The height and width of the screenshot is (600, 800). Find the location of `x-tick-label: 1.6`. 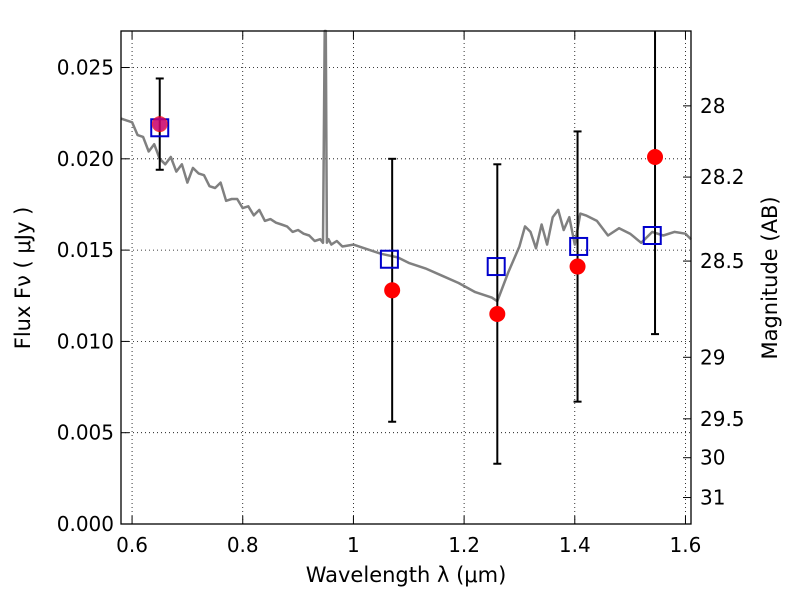

x-tick-label: 1.6 is located at coordinates (686, 545).